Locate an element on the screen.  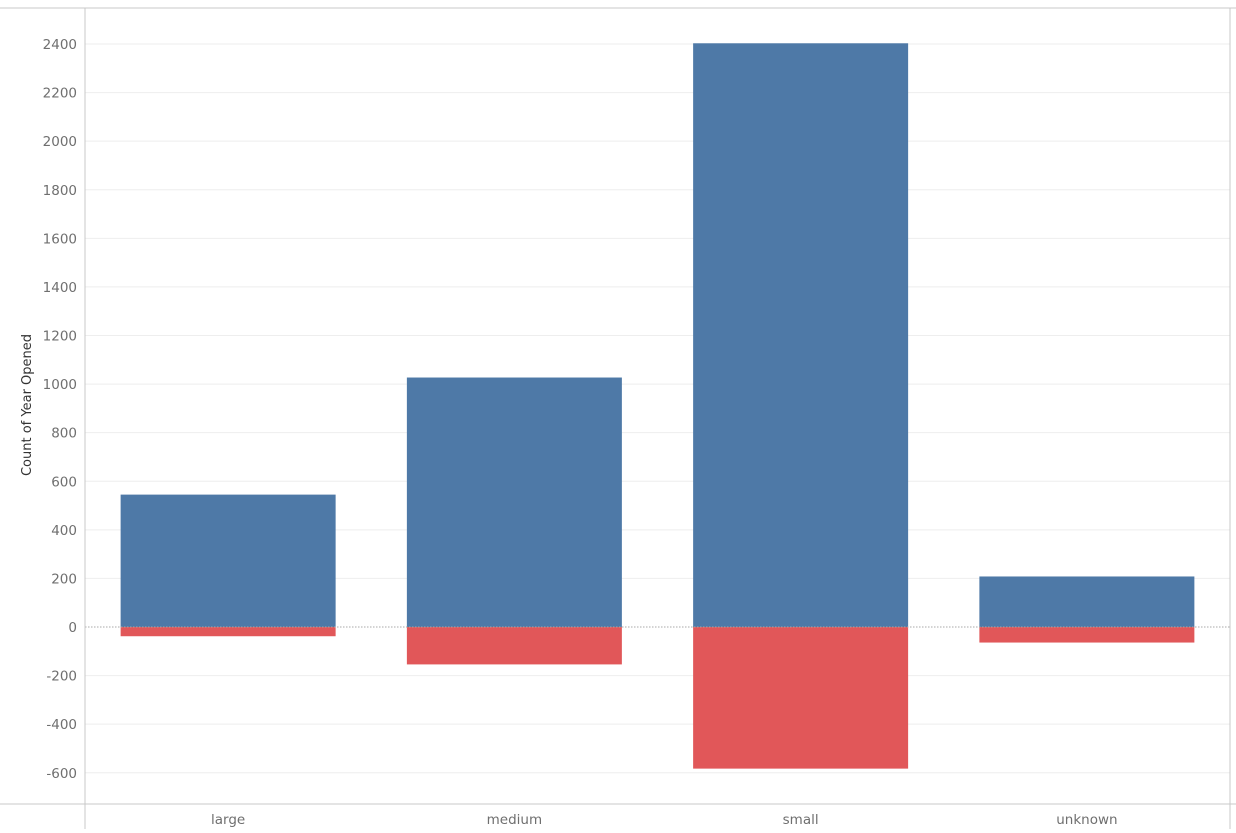
y-tick-label: 1200 is located at coordinates (60, 337).